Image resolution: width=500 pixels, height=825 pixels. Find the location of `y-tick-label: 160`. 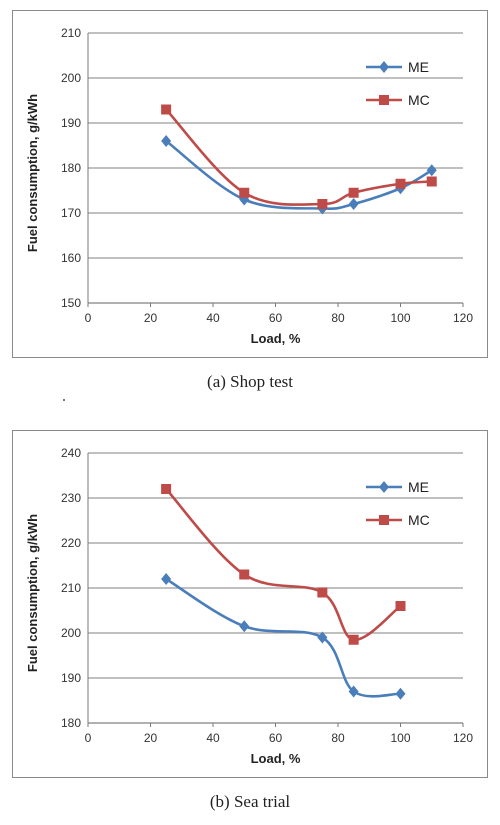

y-tick-label: 160 is located at coordinates (71, 258).